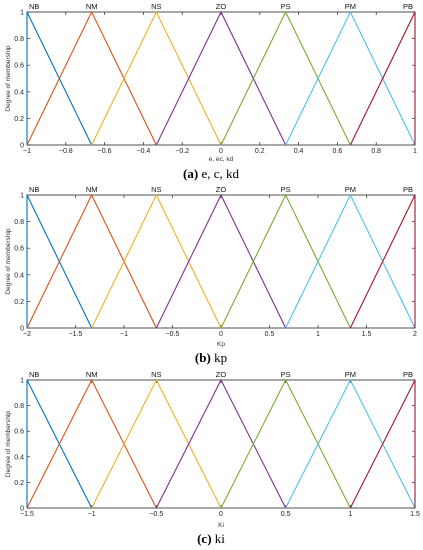 The height and width of the screenshot is (550, 423). Describe the element at coordinates (105, 151) in the screenshot. I see `x-tick-label: −0.6` at that location.